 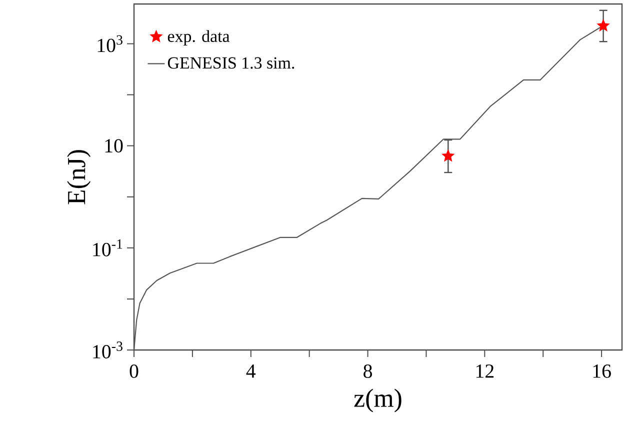 I want to click on x-tick-label: 0, so click(x=134, y=371).